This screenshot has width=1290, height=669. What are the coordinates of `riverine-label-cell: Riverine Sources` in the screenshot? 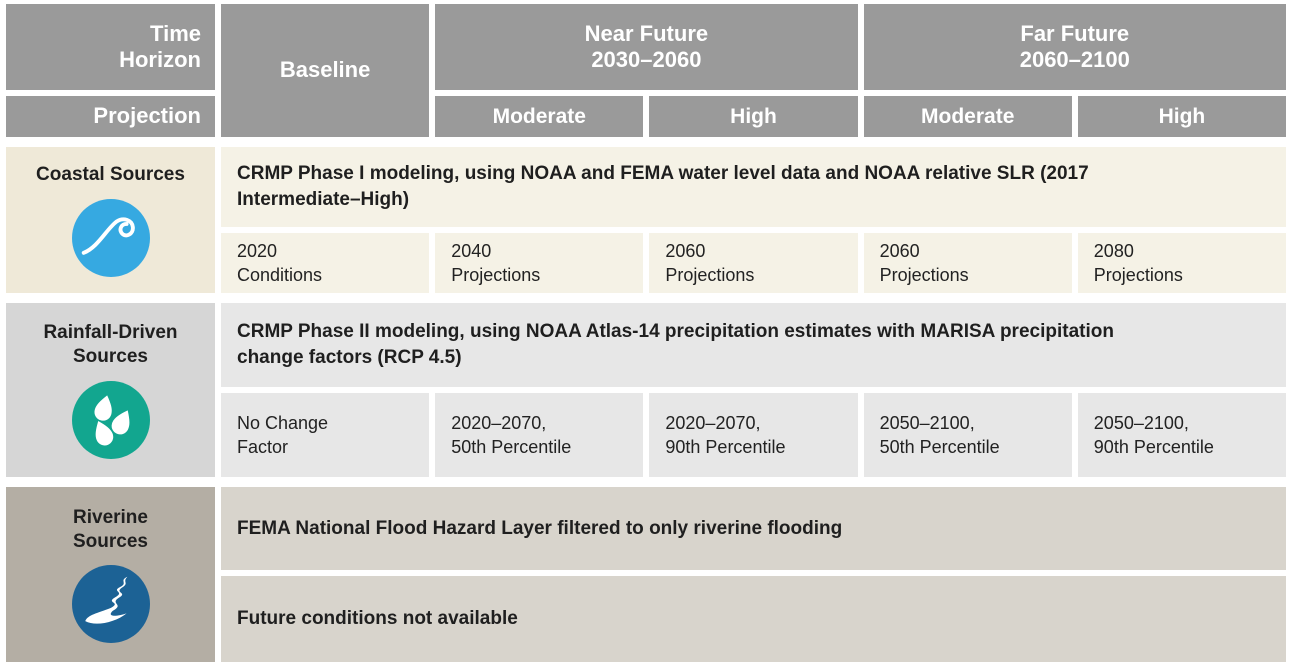 It's located at (110, 574).